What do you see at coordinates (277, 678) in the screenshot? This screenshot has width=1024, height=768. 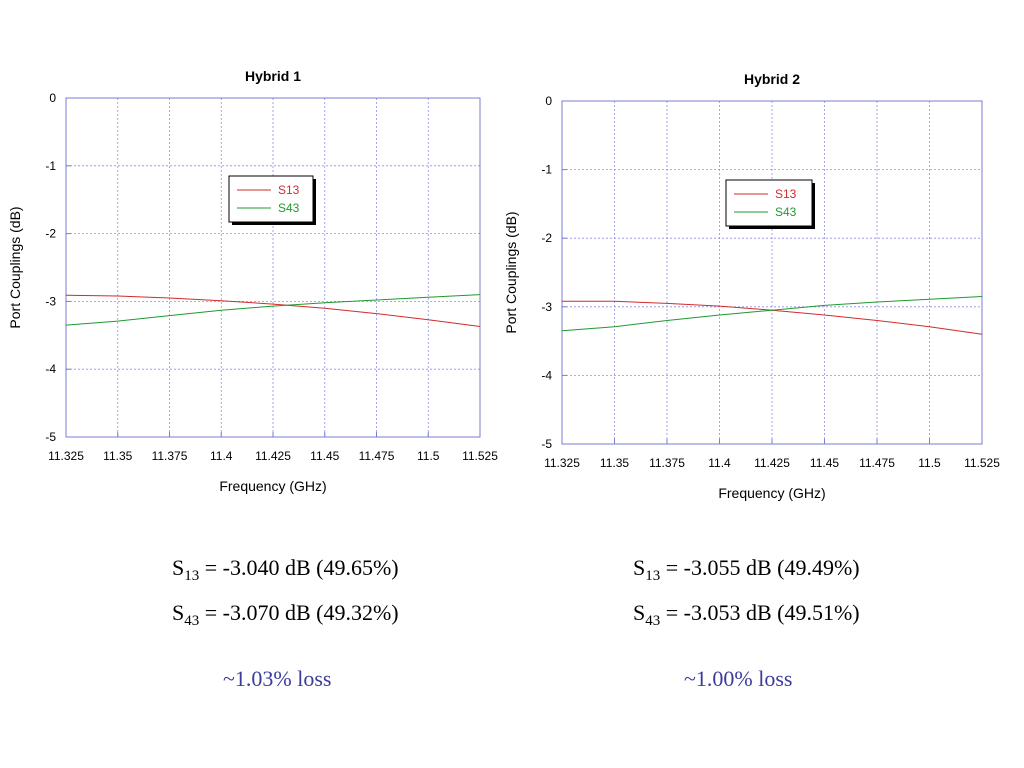 I see `h1-loss: ~1.03% loss` at bounding box center [277, 678].